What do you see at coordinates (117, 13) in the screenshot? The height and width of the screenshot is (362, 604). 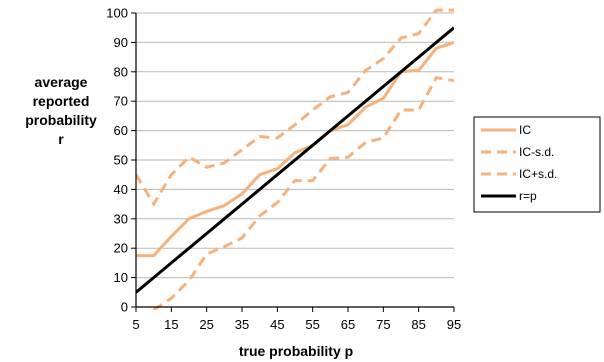 I see `y-tick-label: 100` at bounding box center [117, 13].